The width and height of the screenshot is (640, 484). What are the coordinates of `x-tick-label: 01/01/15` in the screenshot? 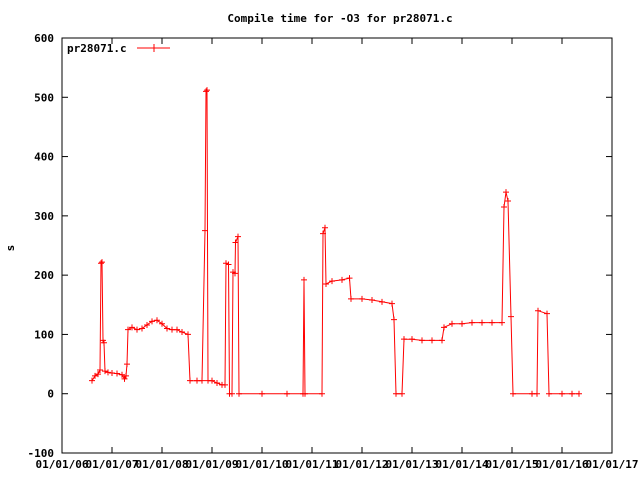 It's located at (512, 464).